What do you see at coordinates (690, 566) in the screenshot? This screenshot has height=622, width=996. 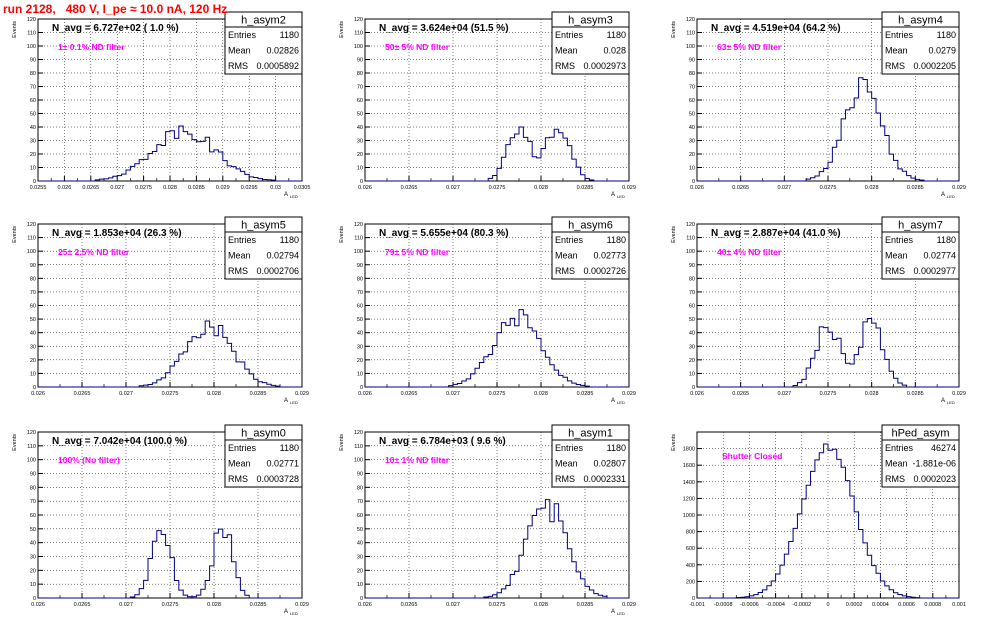 I see `y-tick-label: 400` at bounding box center [690, 566].